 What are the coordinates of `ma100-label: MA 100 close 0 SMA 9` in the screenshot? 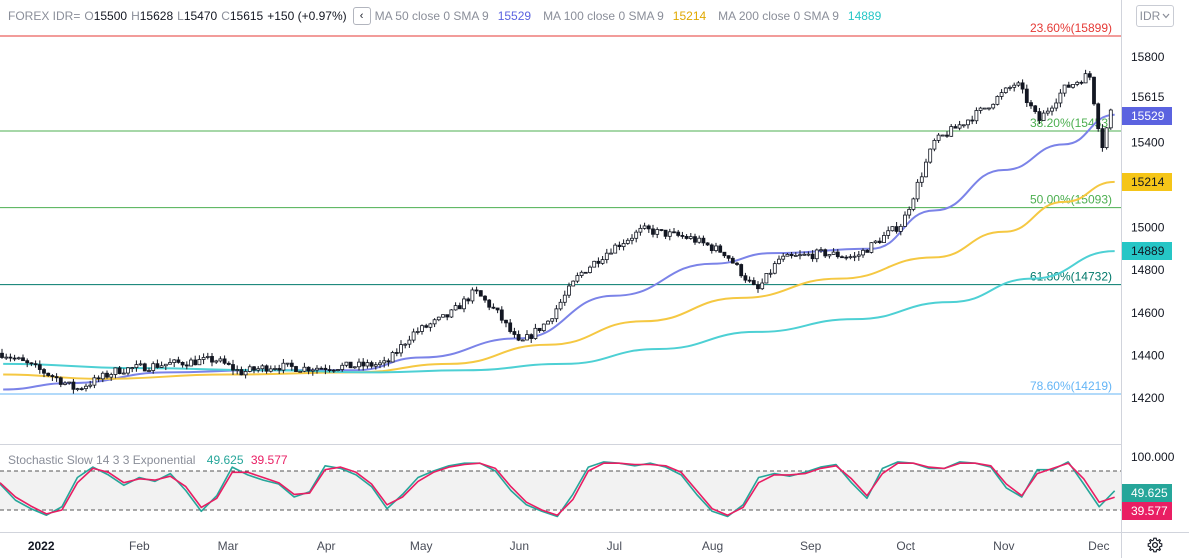 It's located at (603, 16).